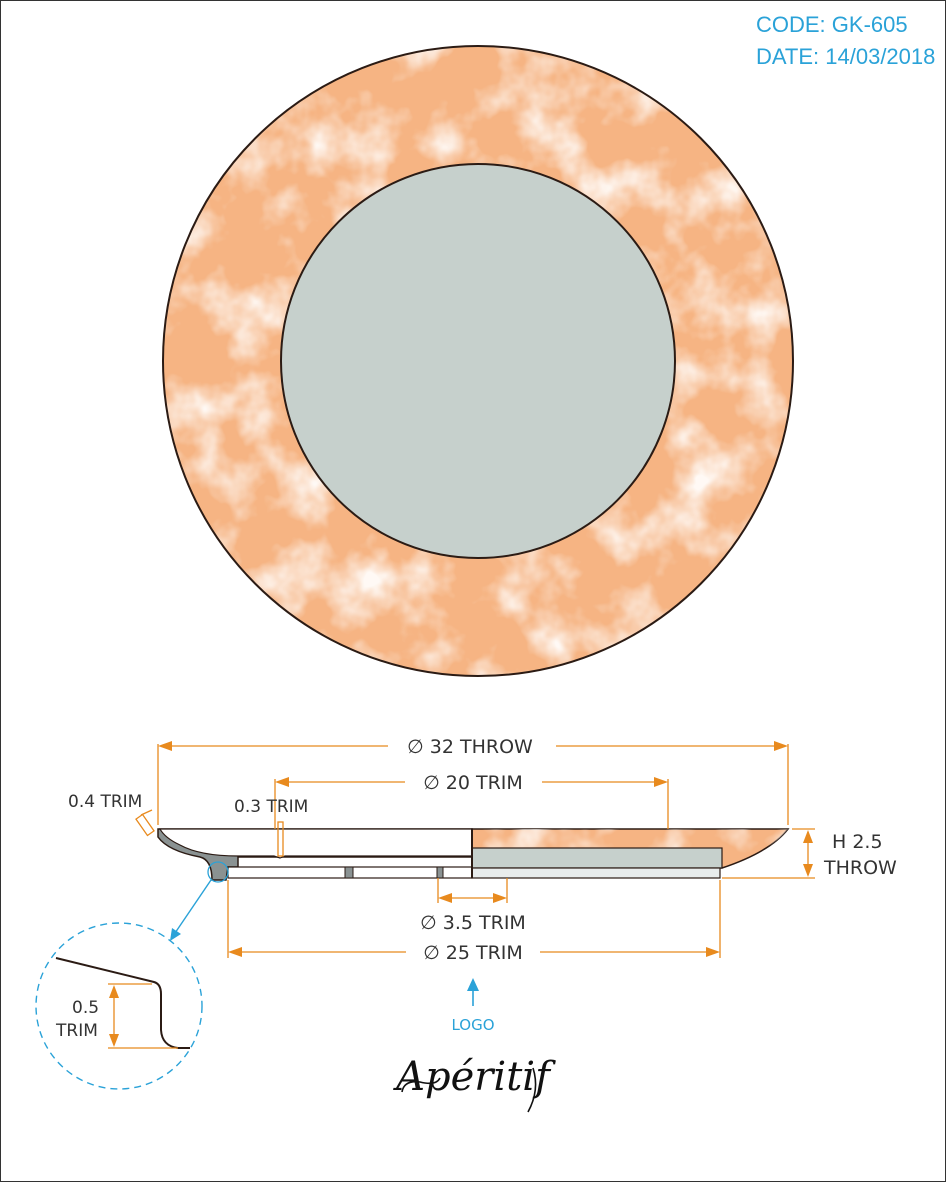 Image resolution: width=946 pixels, height=1182 pixels. Describe the element at coordinates (860, 868) in the screenshot. I see `dim-height-label-2: THROW` at that location.